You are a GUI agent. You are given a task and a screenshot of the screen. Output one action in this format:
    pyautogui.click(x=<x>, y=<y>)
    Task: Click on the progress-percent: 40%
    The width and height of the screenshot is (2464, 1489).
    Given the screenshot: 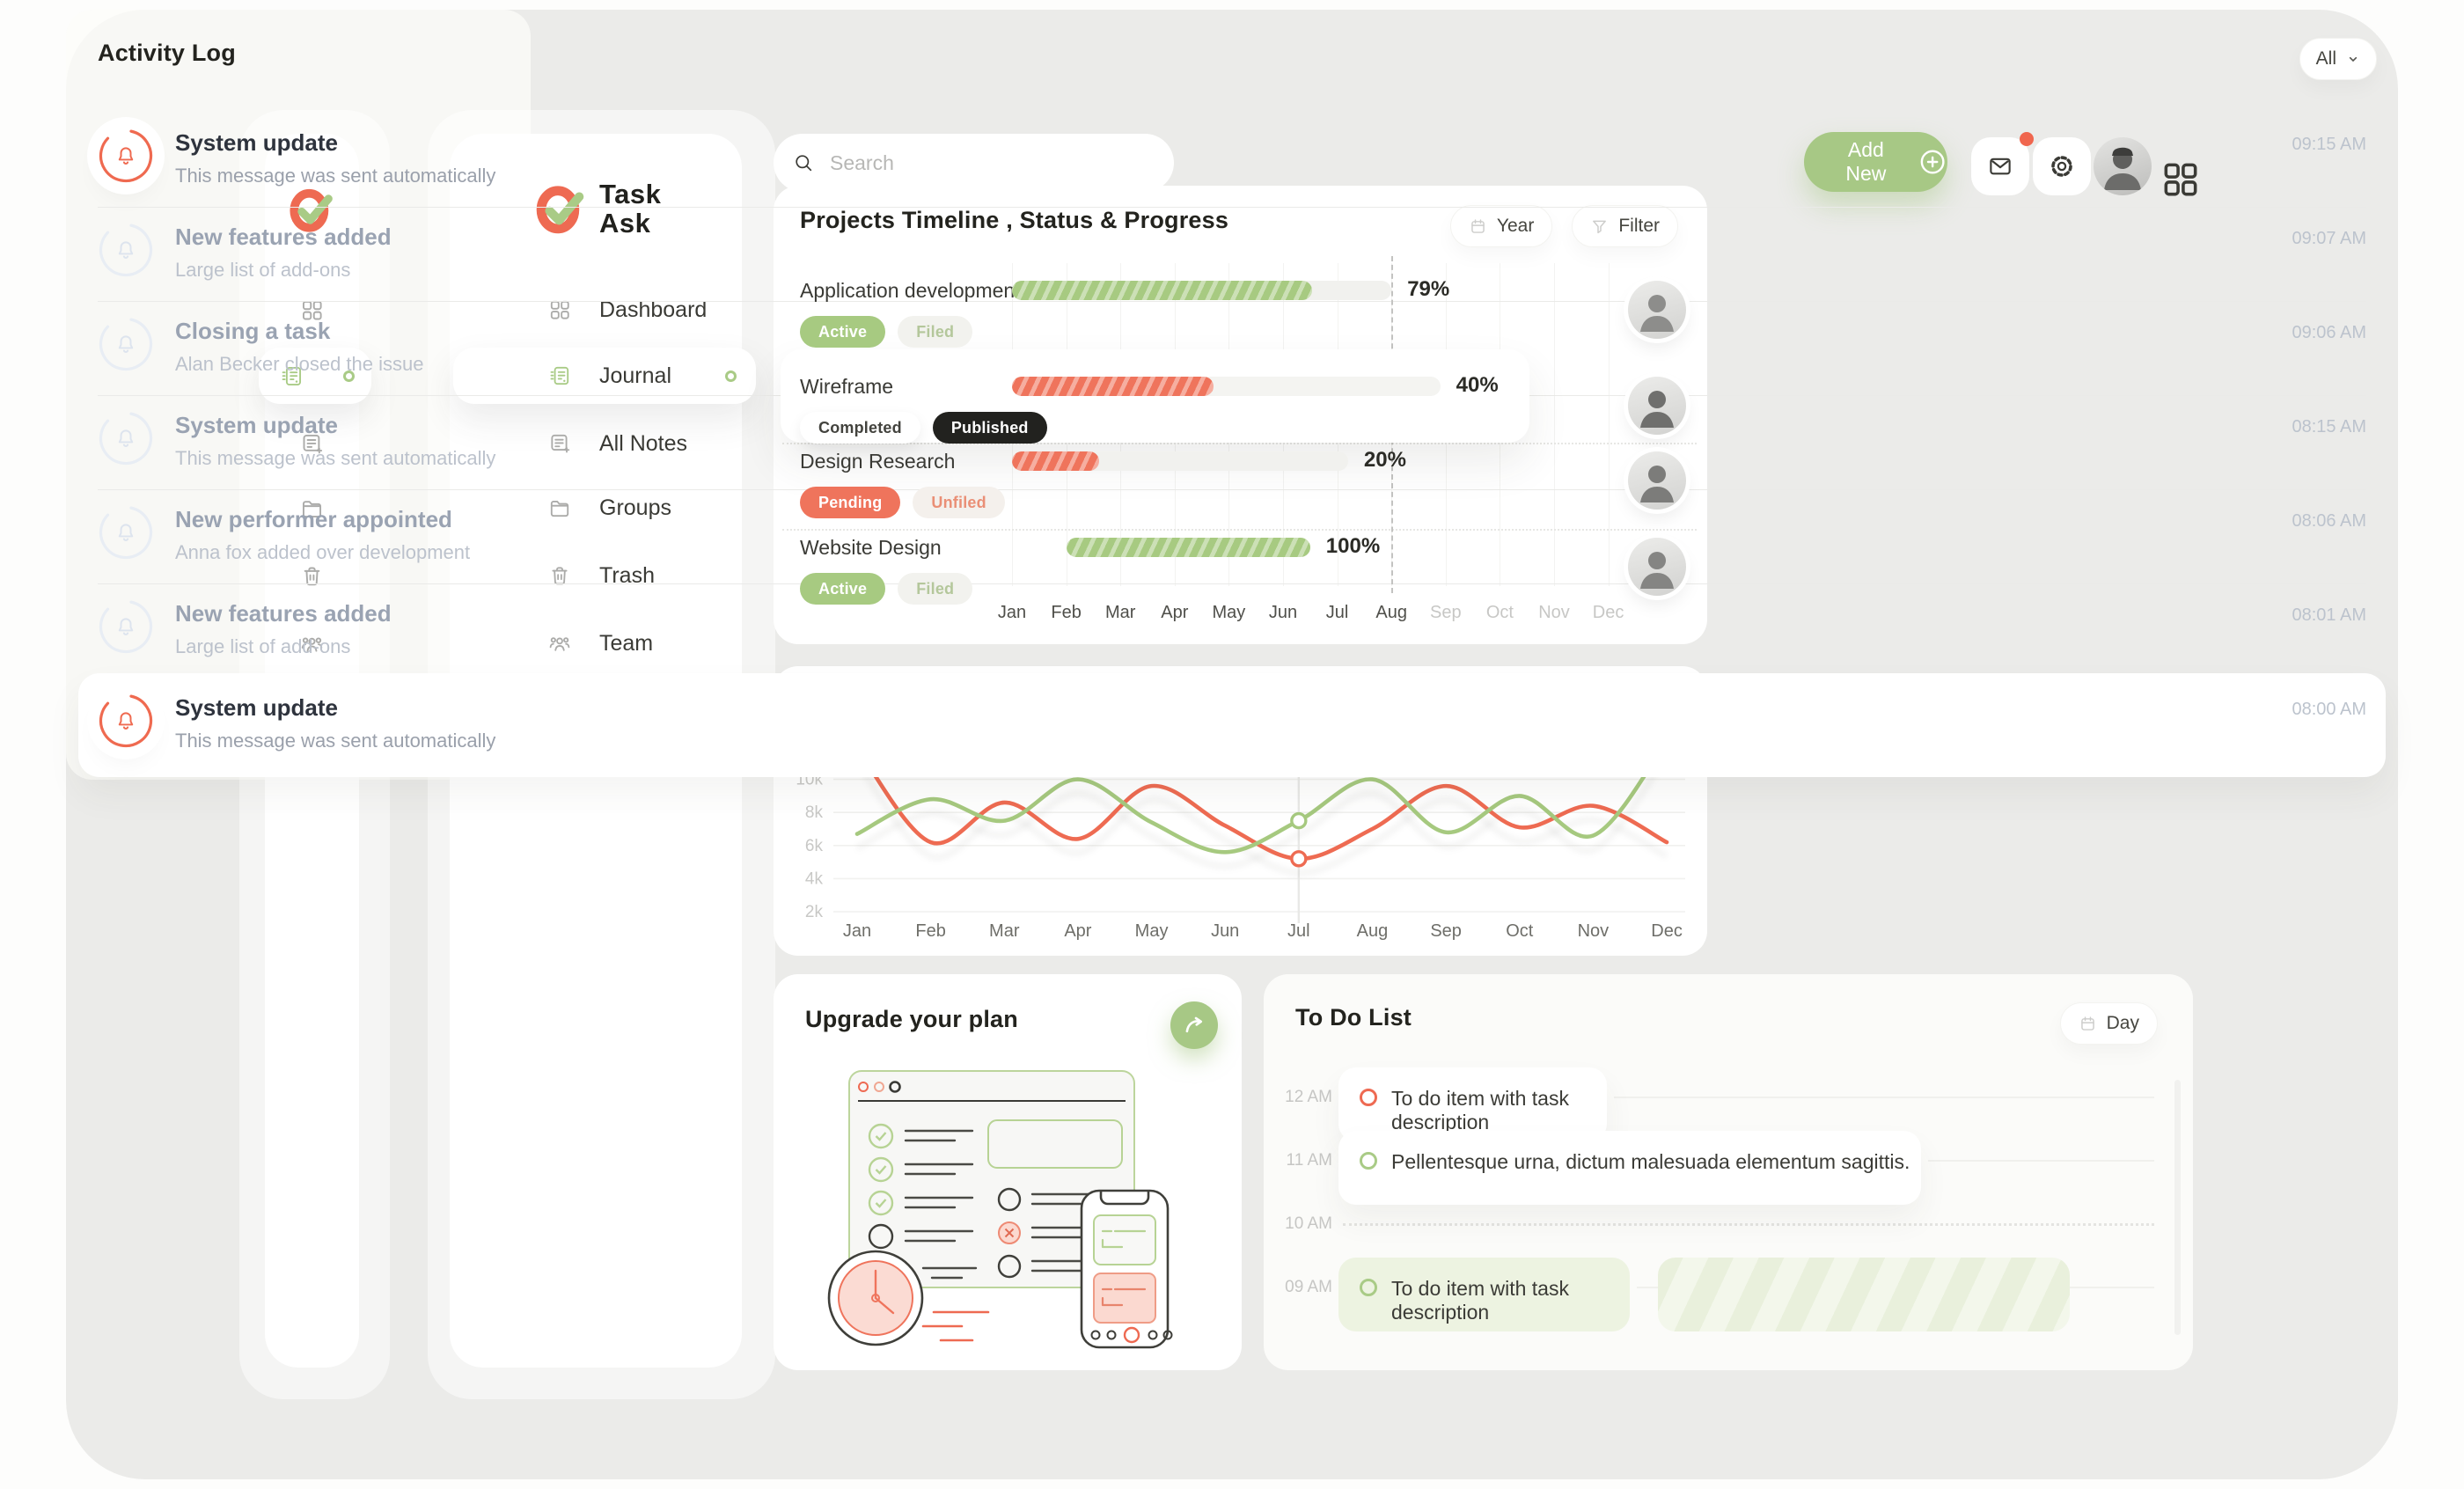 What is the action you would take?
    pyautogui.click(x=1478, y=385)
    